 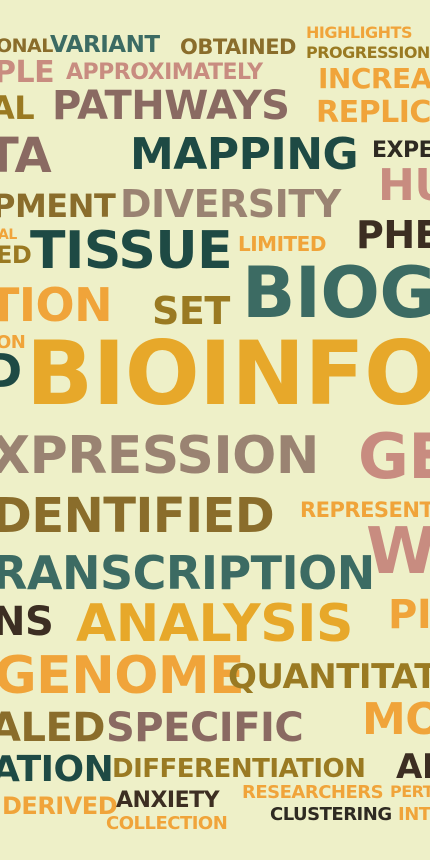 What do you see at coordinates (8, 235) in the screenshot?
I see `word-al-2: AL` at bounding box center [8, 235].